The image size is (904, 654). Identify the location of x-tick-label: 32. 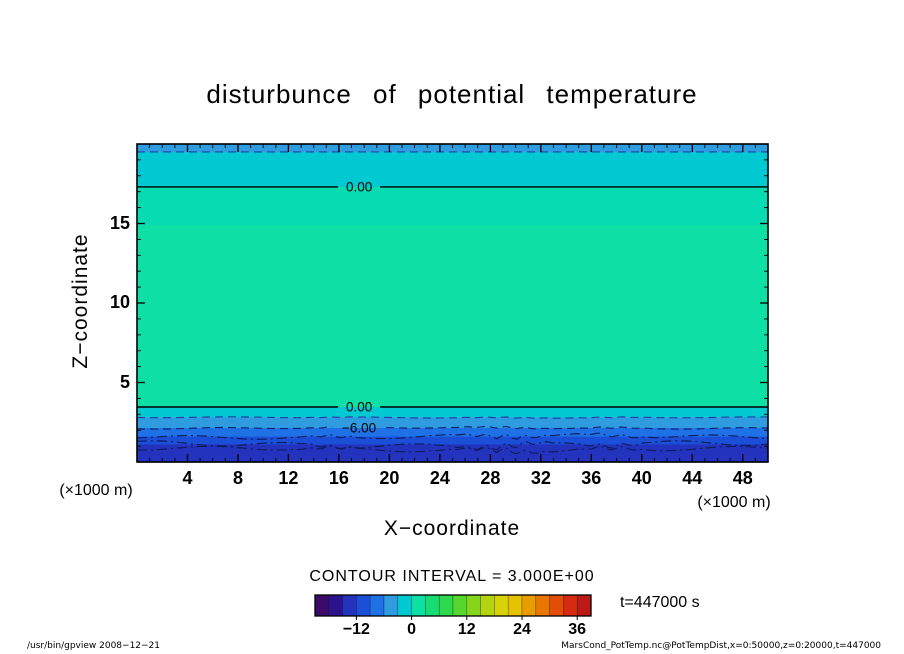
(540, 478).